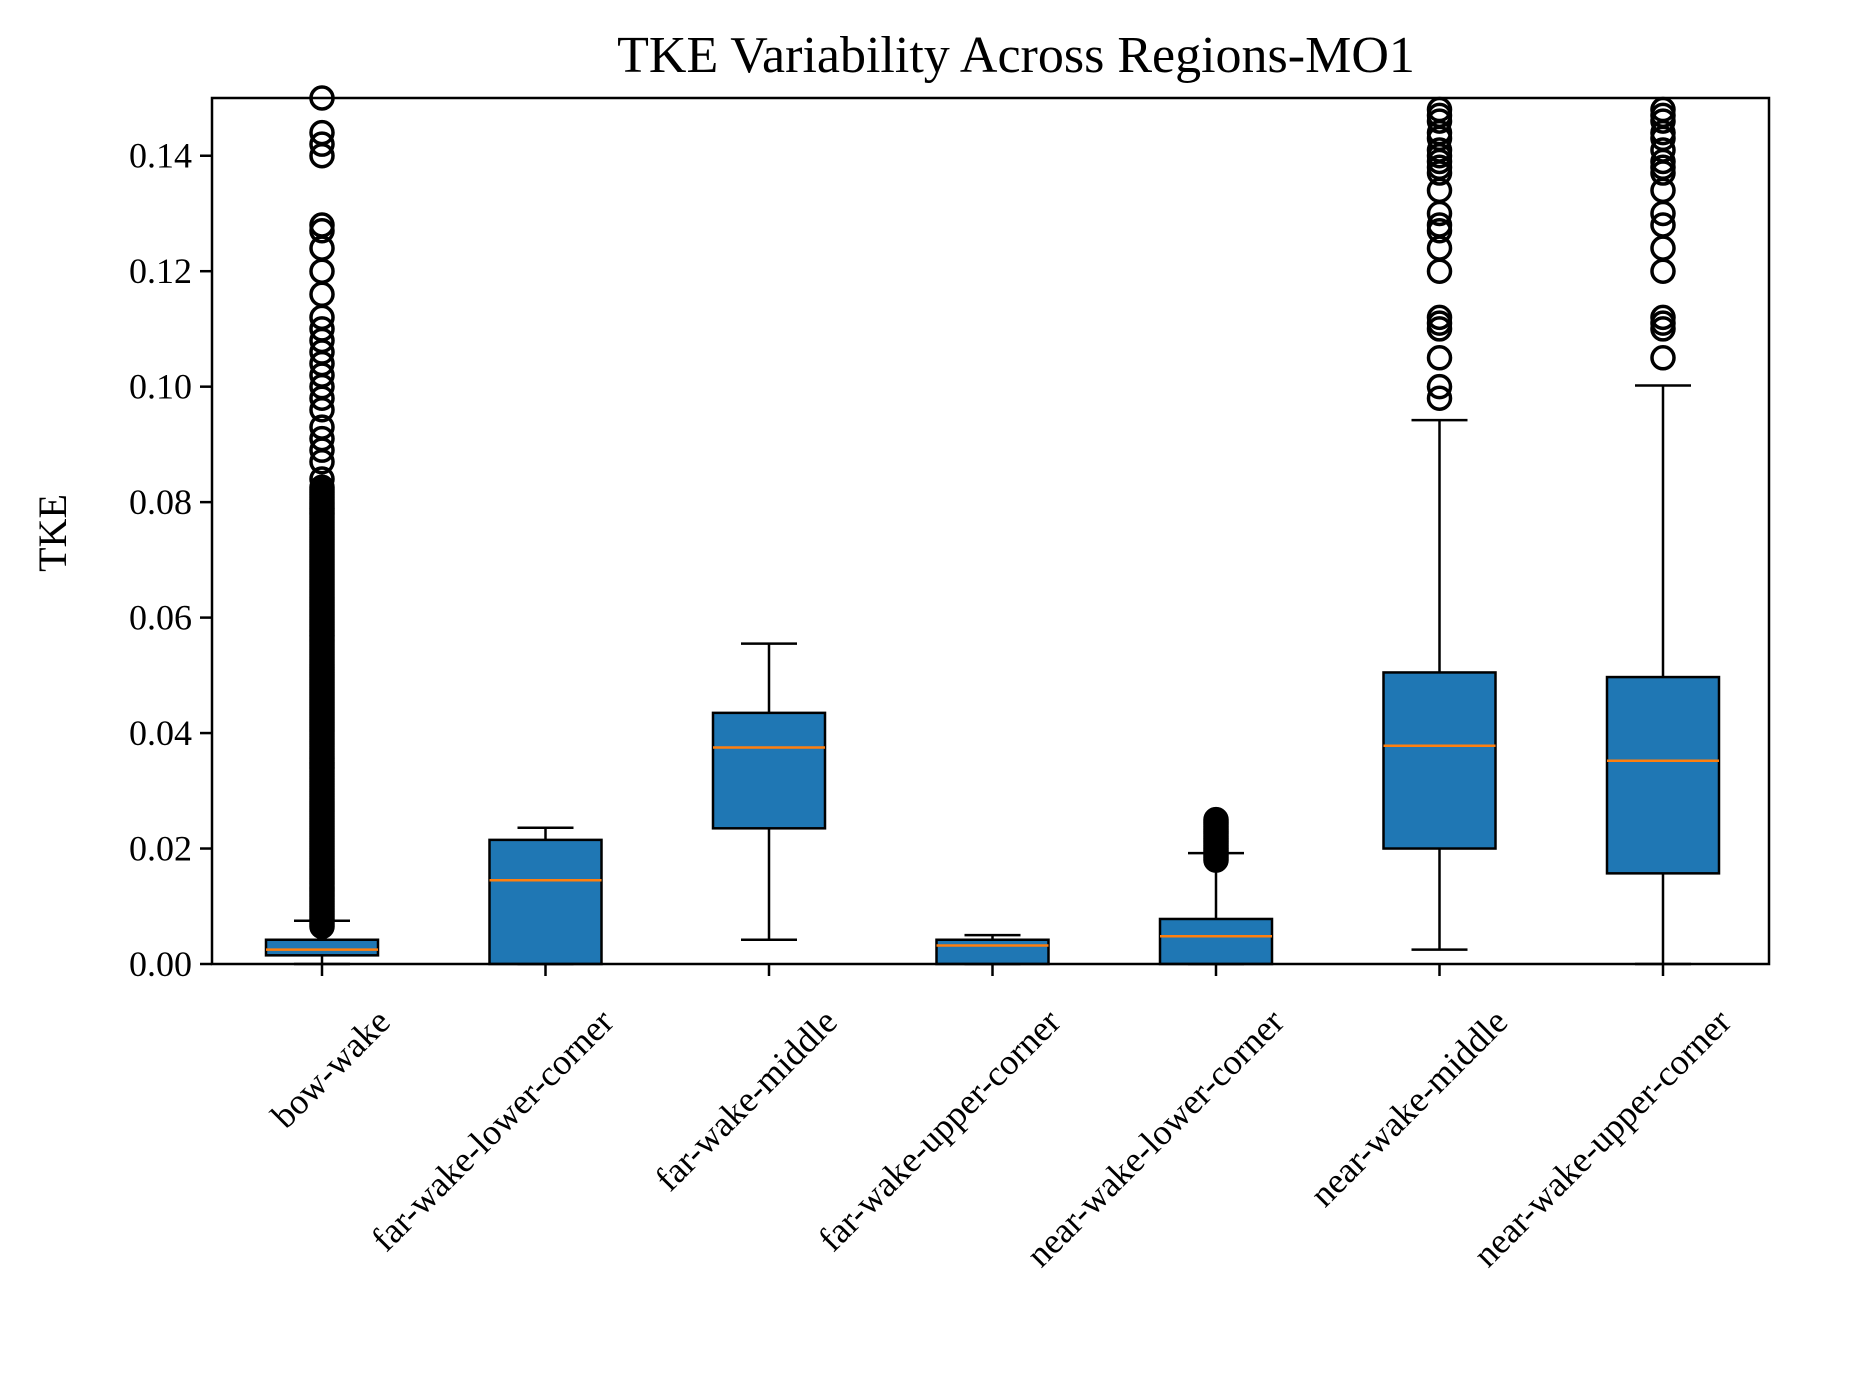 This screenshot has height=1390, width=1864. I want to click on y-tick-label: 0.06, so click(160, 618).